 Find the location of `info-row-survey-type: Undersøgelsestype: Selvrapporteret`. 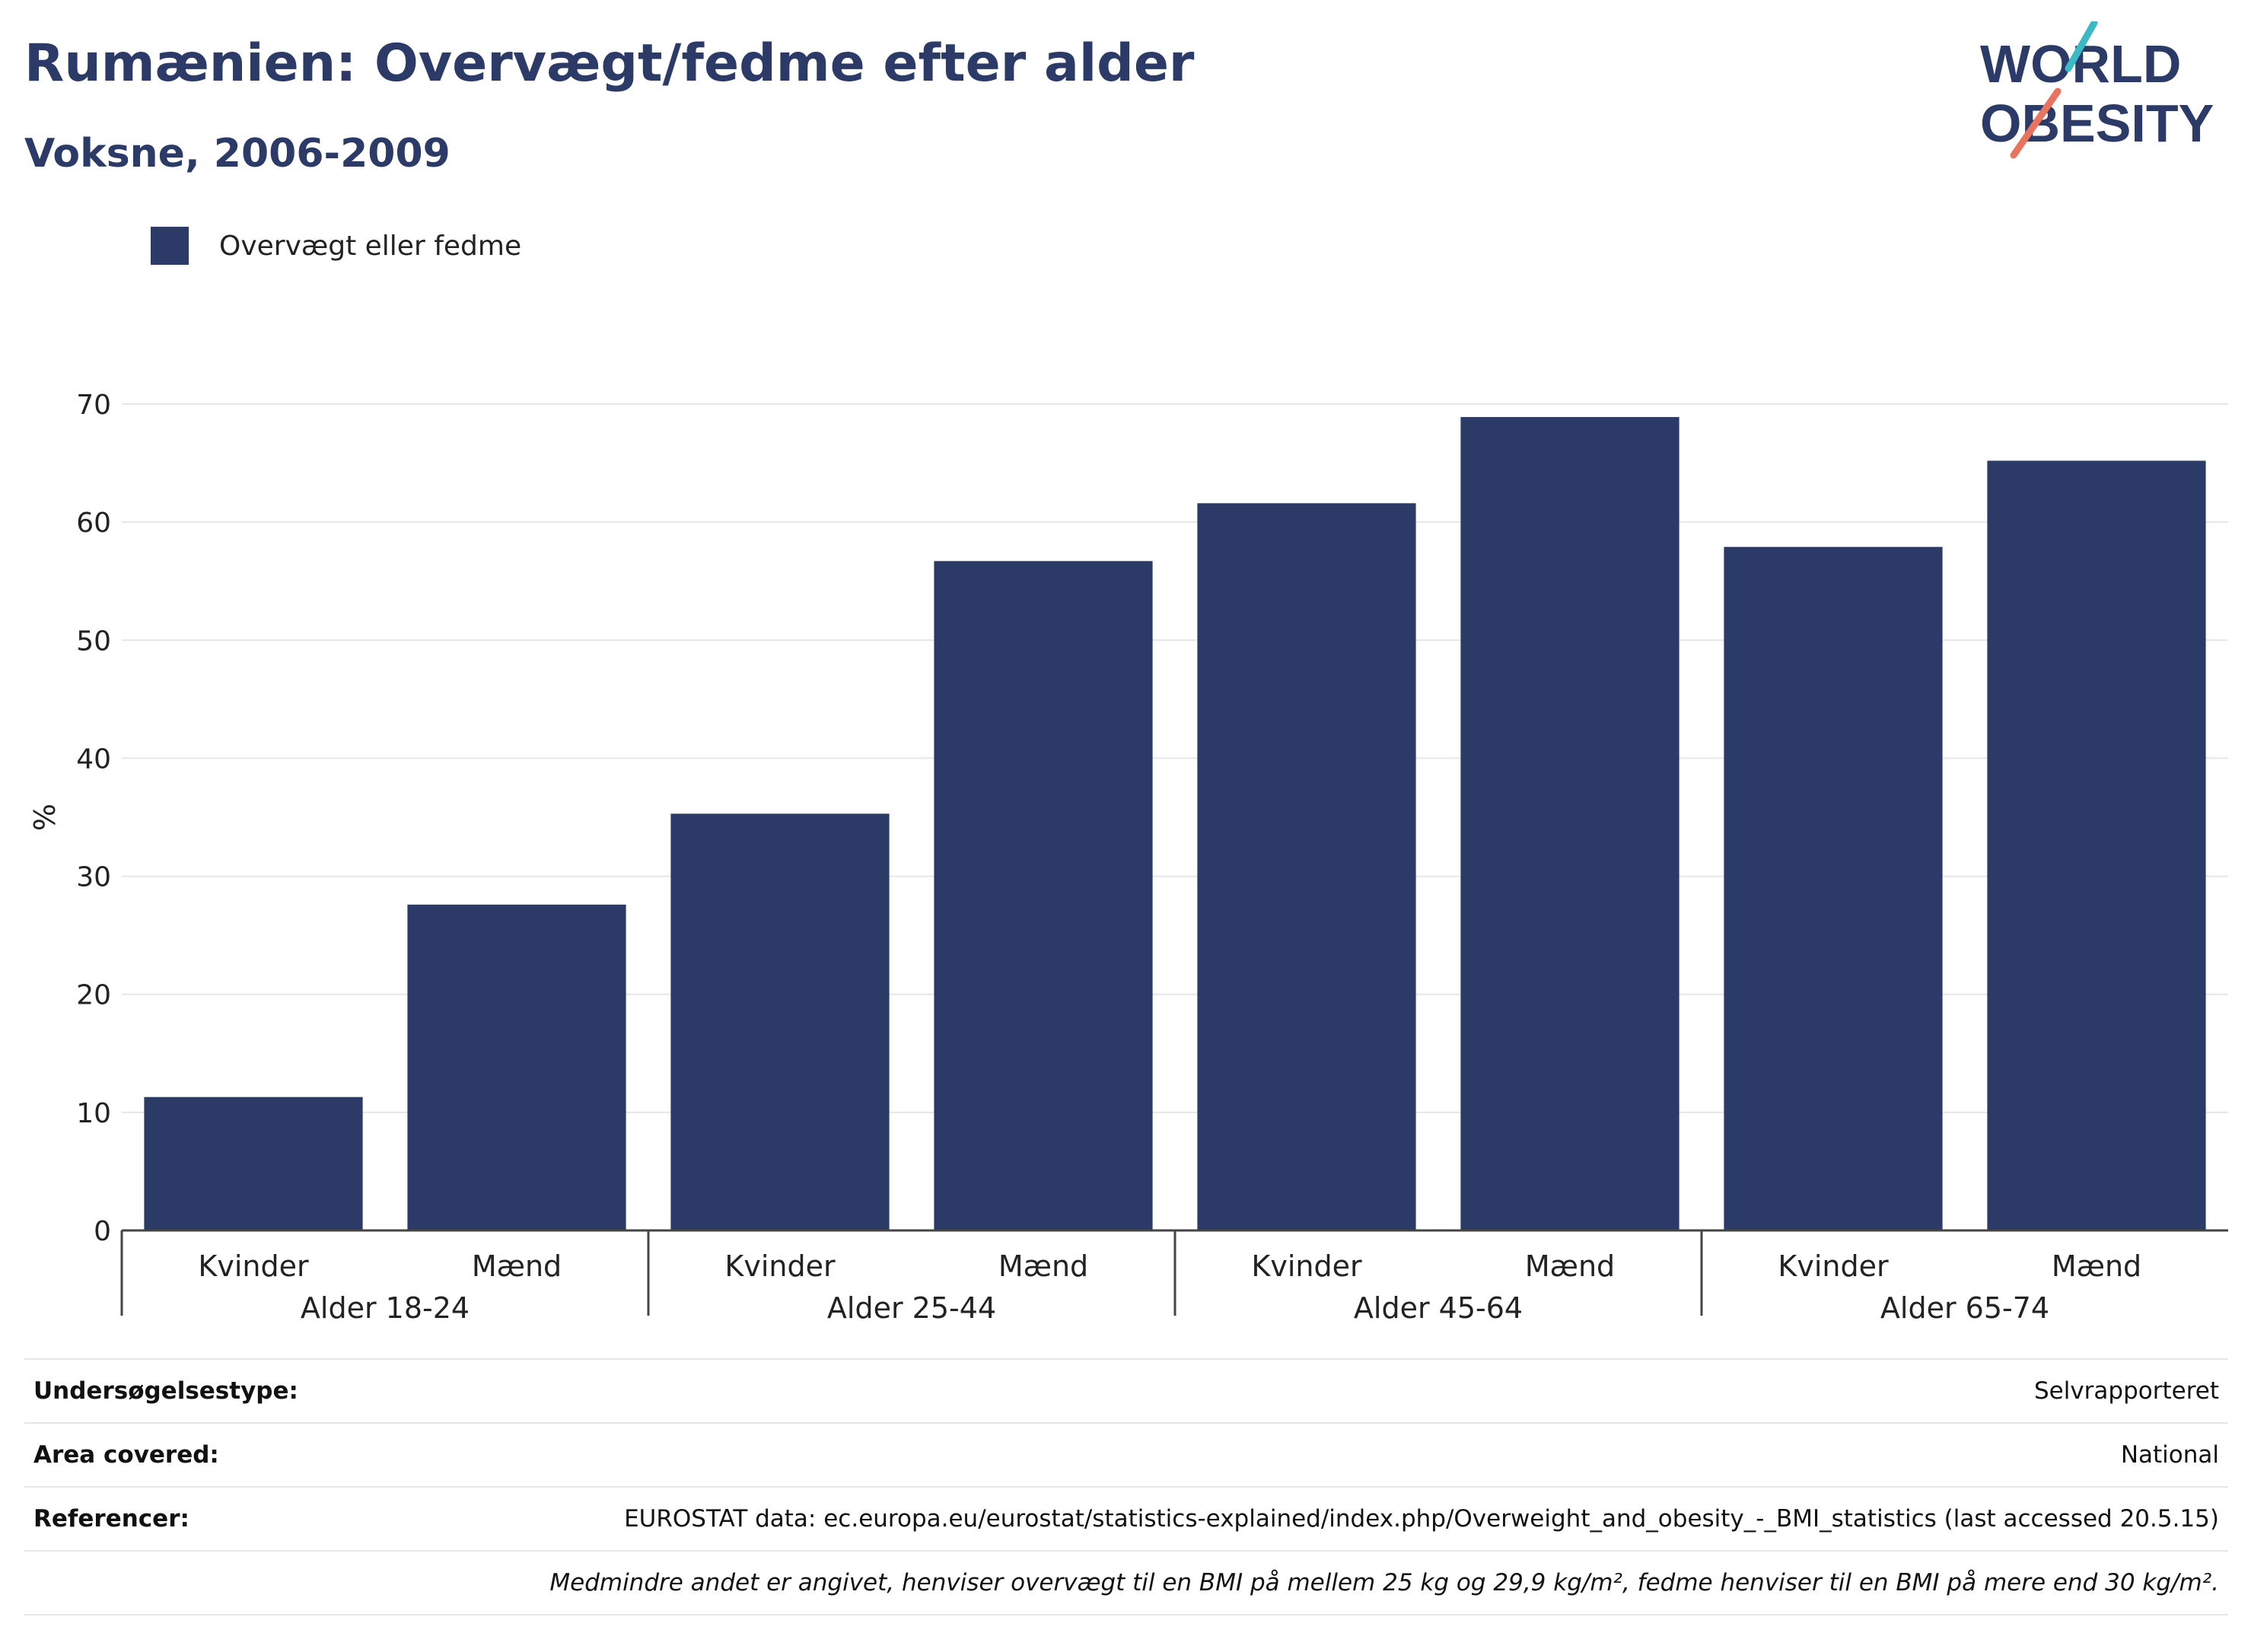

info-row-survey-type: Undersøgelsestype: Selvrapporteret is located at coordinates (1126, 1390).